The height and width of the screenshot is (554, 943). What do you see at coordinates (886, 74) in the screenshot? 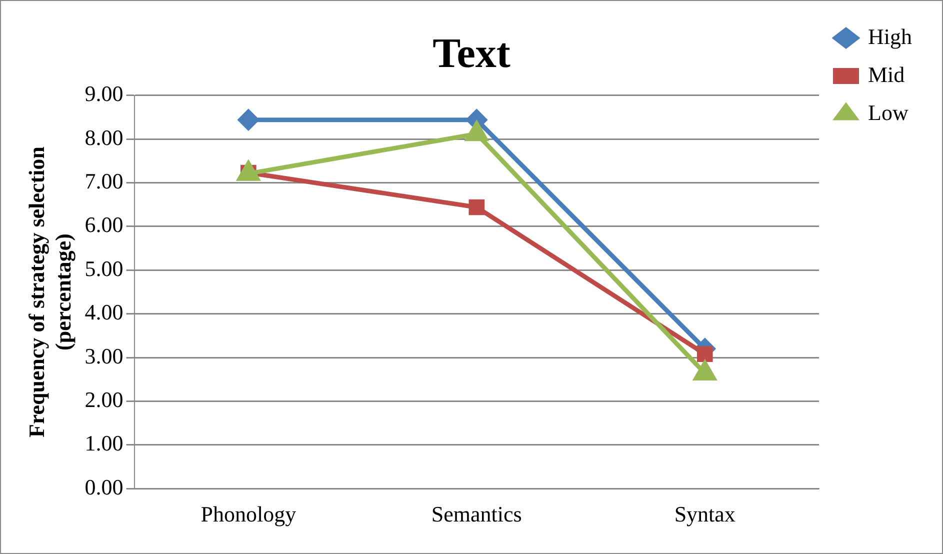
I see `legend-label: Mid` at bounding box center [886, 74].